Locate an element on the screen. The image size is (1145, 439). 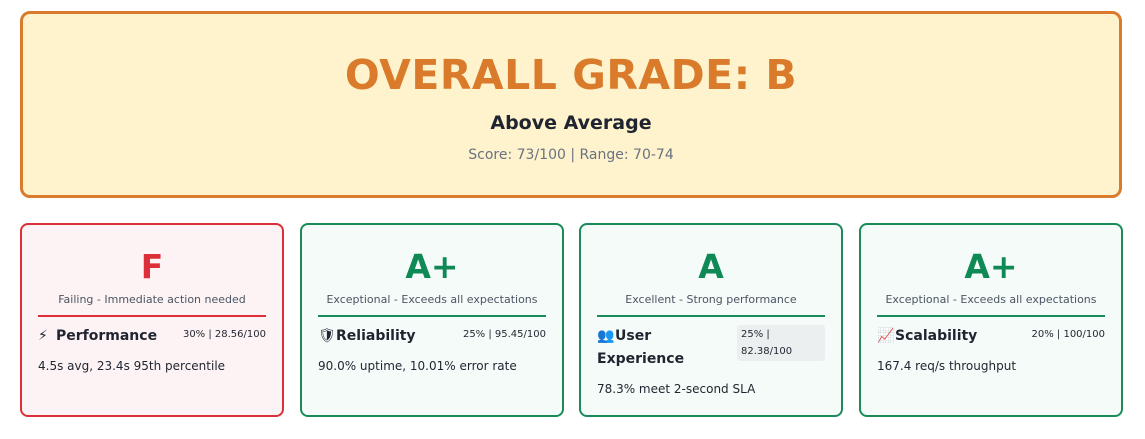
grade-description: Excellent - Strong performance is located at coordinates (711, 299).